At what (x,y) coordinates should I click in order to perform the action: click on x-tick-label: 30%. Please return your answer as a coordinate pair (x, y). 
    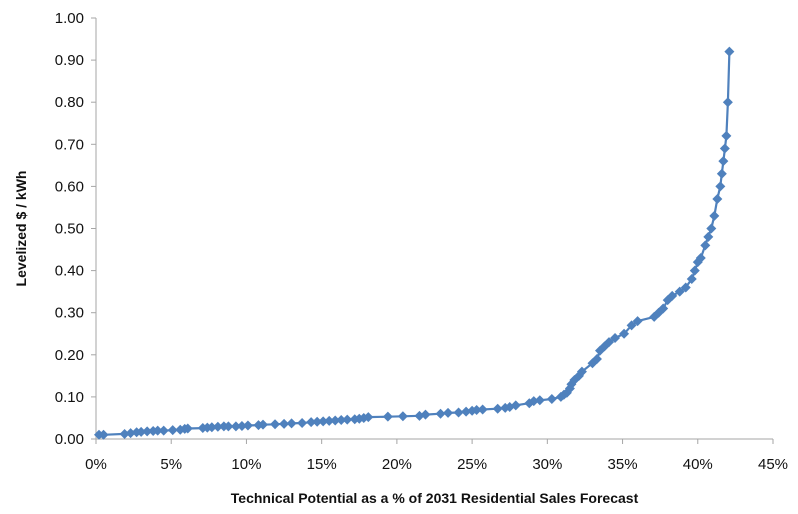
    Looking at the image, I should click on (547, 464).